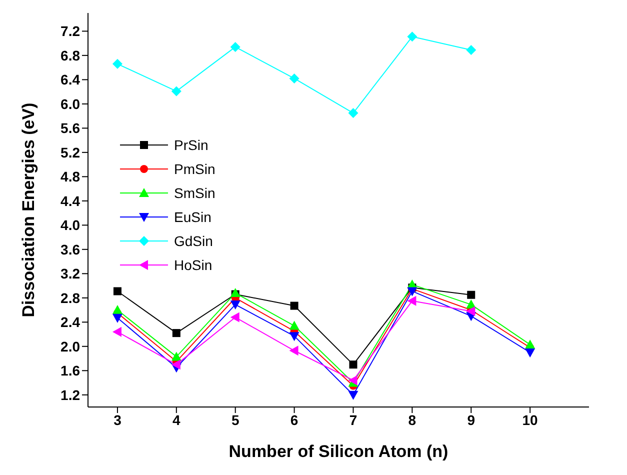  I want to click on legend-label: SmSin, so click(195, 193).